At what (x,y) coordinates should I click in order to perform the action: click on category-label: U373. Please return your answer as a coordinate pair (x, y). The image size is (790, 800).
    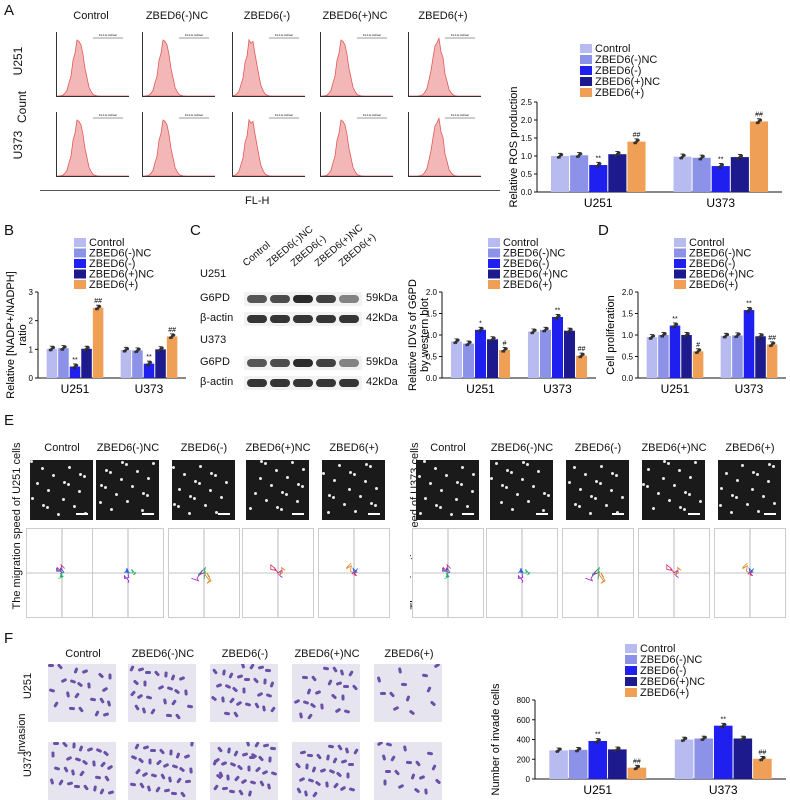
    Looking at the image, I should click on (720, 203).